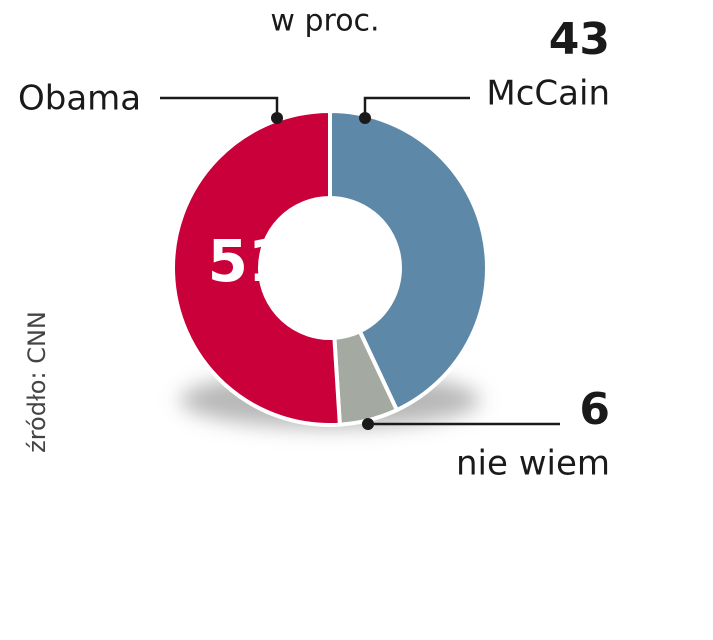 This screenshot has width=713, height=640. Describe the element at coordinates (579, 39) in the screenshot. I see `value-label: 43` at that location.